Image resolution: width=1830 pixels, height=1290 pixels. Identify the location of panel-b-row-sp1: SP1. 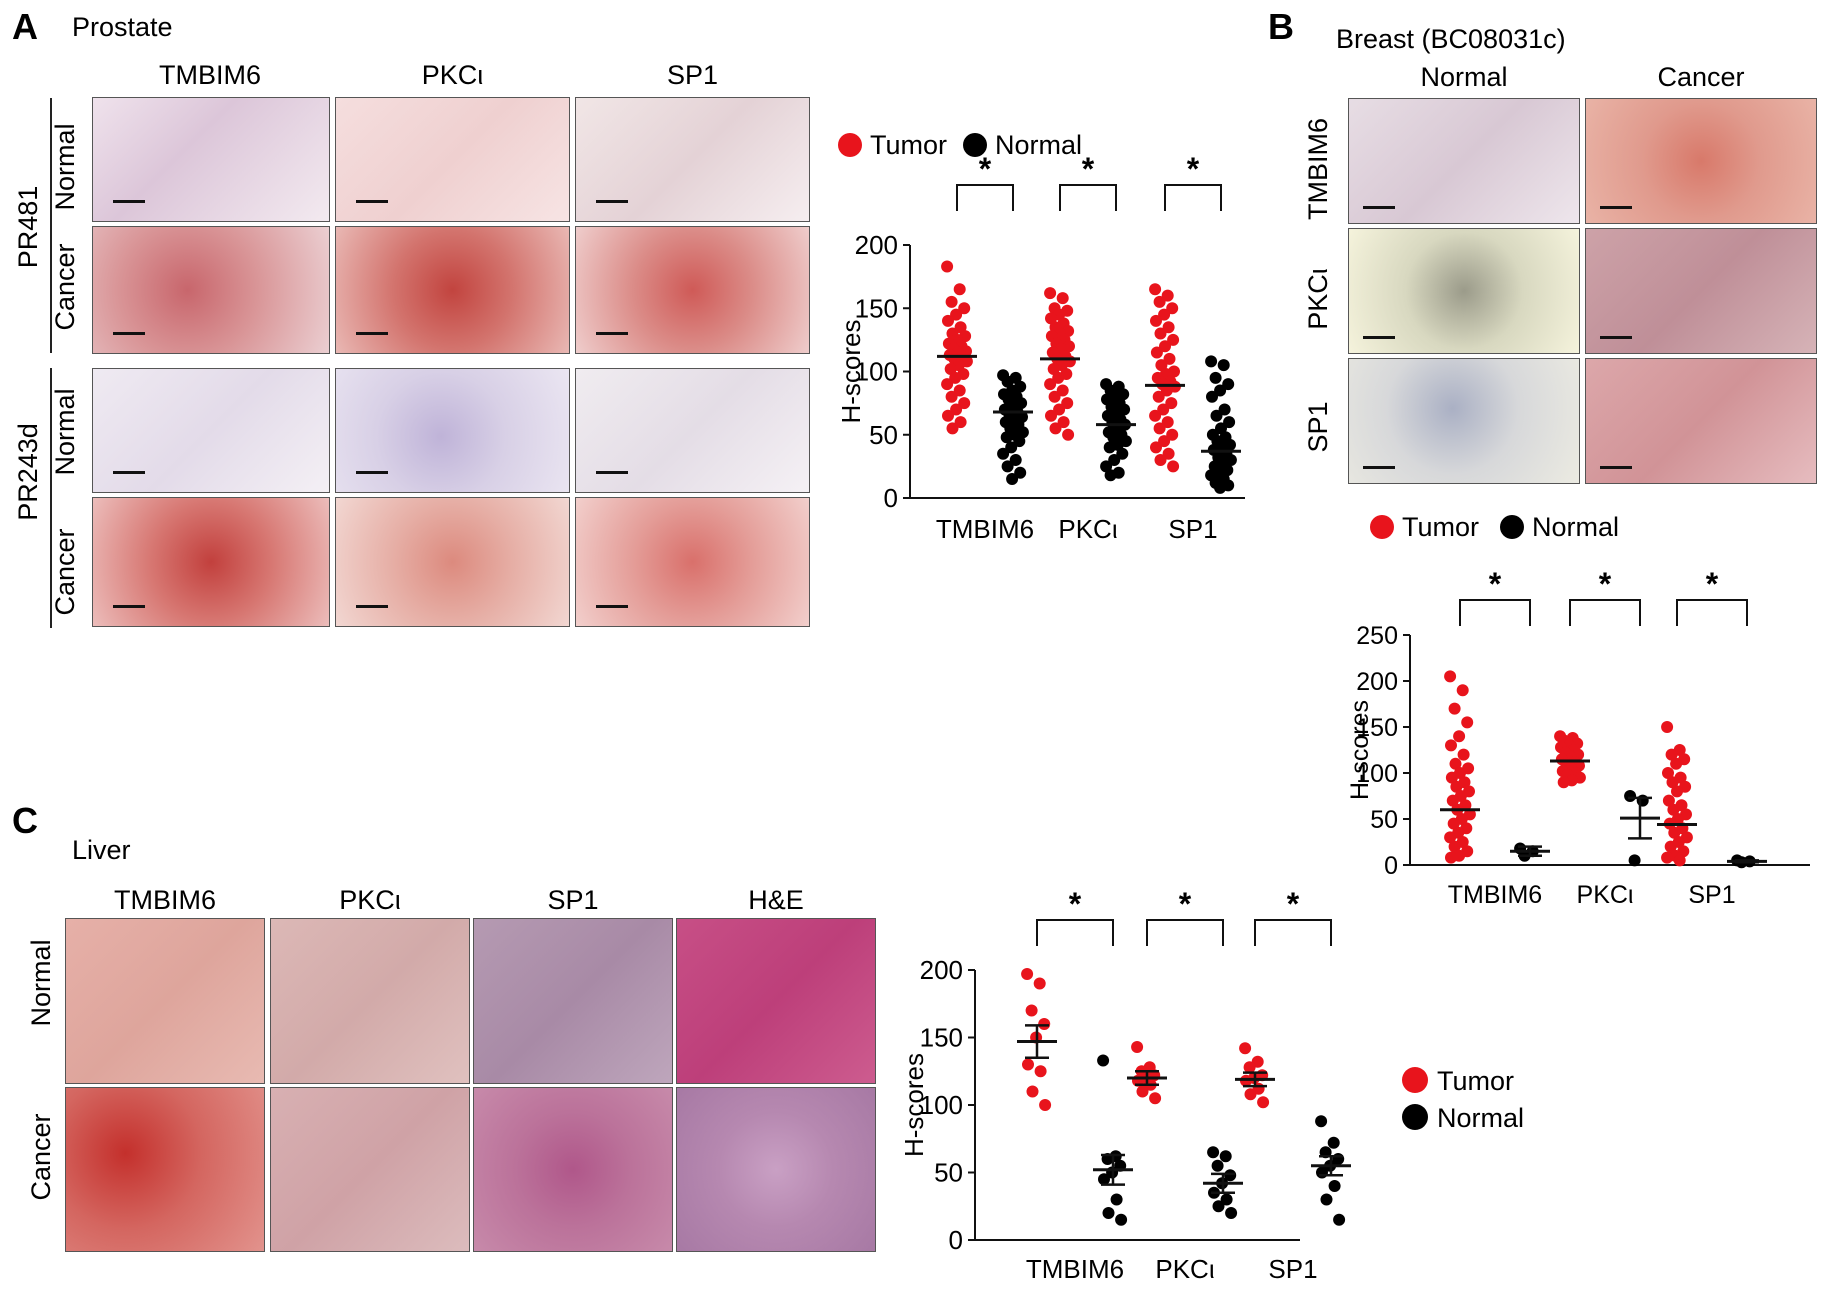
(1318, 427).